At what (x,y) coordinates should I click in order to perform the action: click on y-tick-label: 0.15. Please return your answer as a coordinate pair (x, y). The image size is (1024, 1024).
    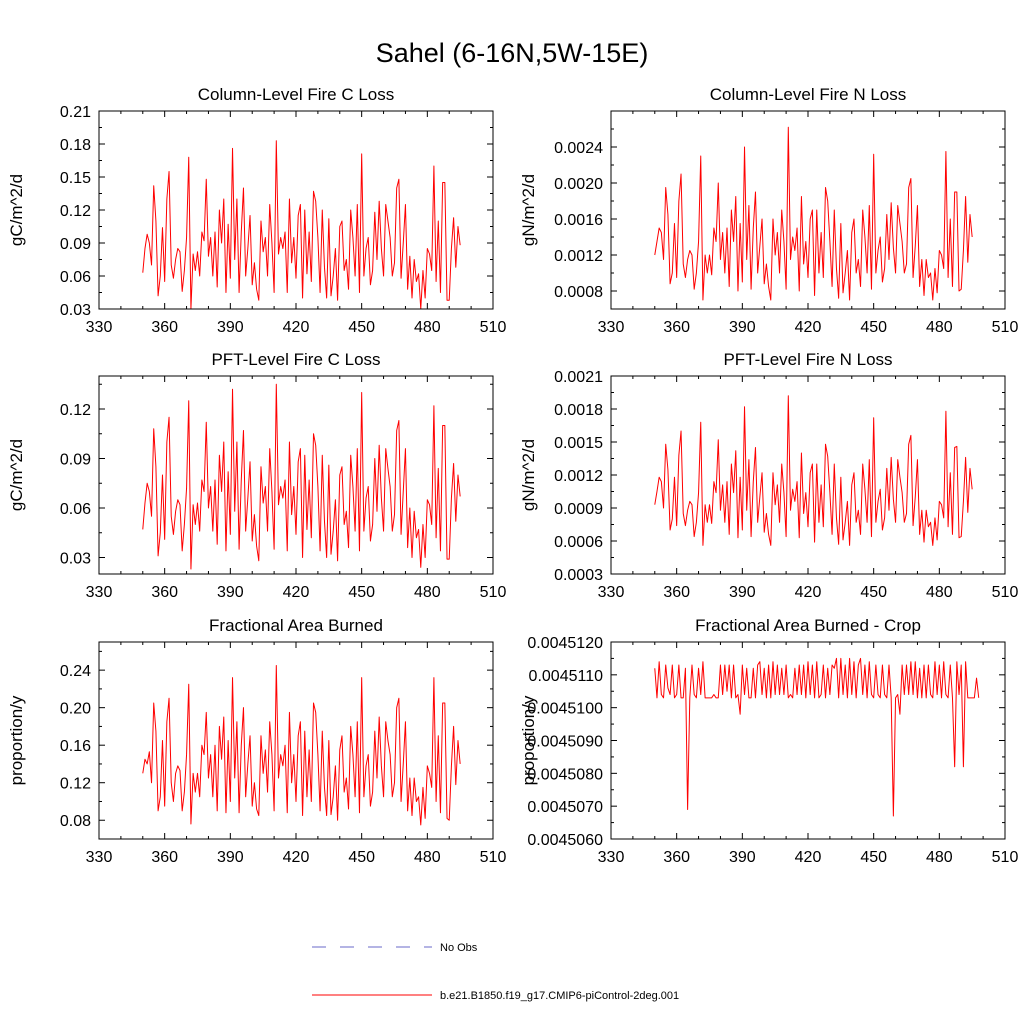
    Looking at the image, I should click on (75, 178).